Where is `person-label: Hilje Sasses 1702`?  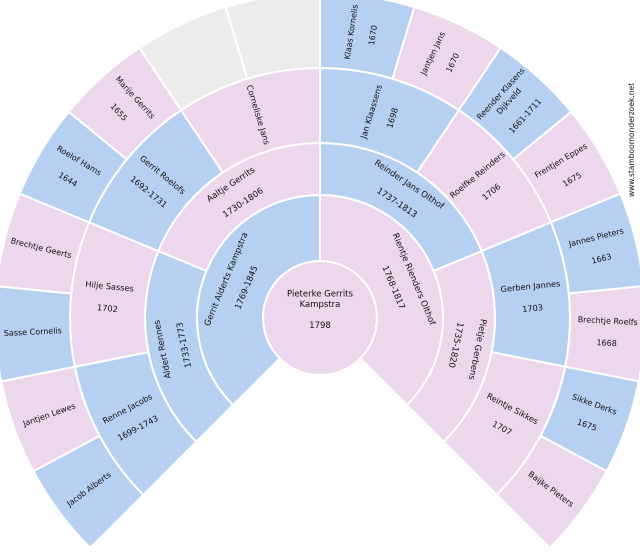 person-label: Hilje Sasses 1702 is located at coordinates (109, 296).